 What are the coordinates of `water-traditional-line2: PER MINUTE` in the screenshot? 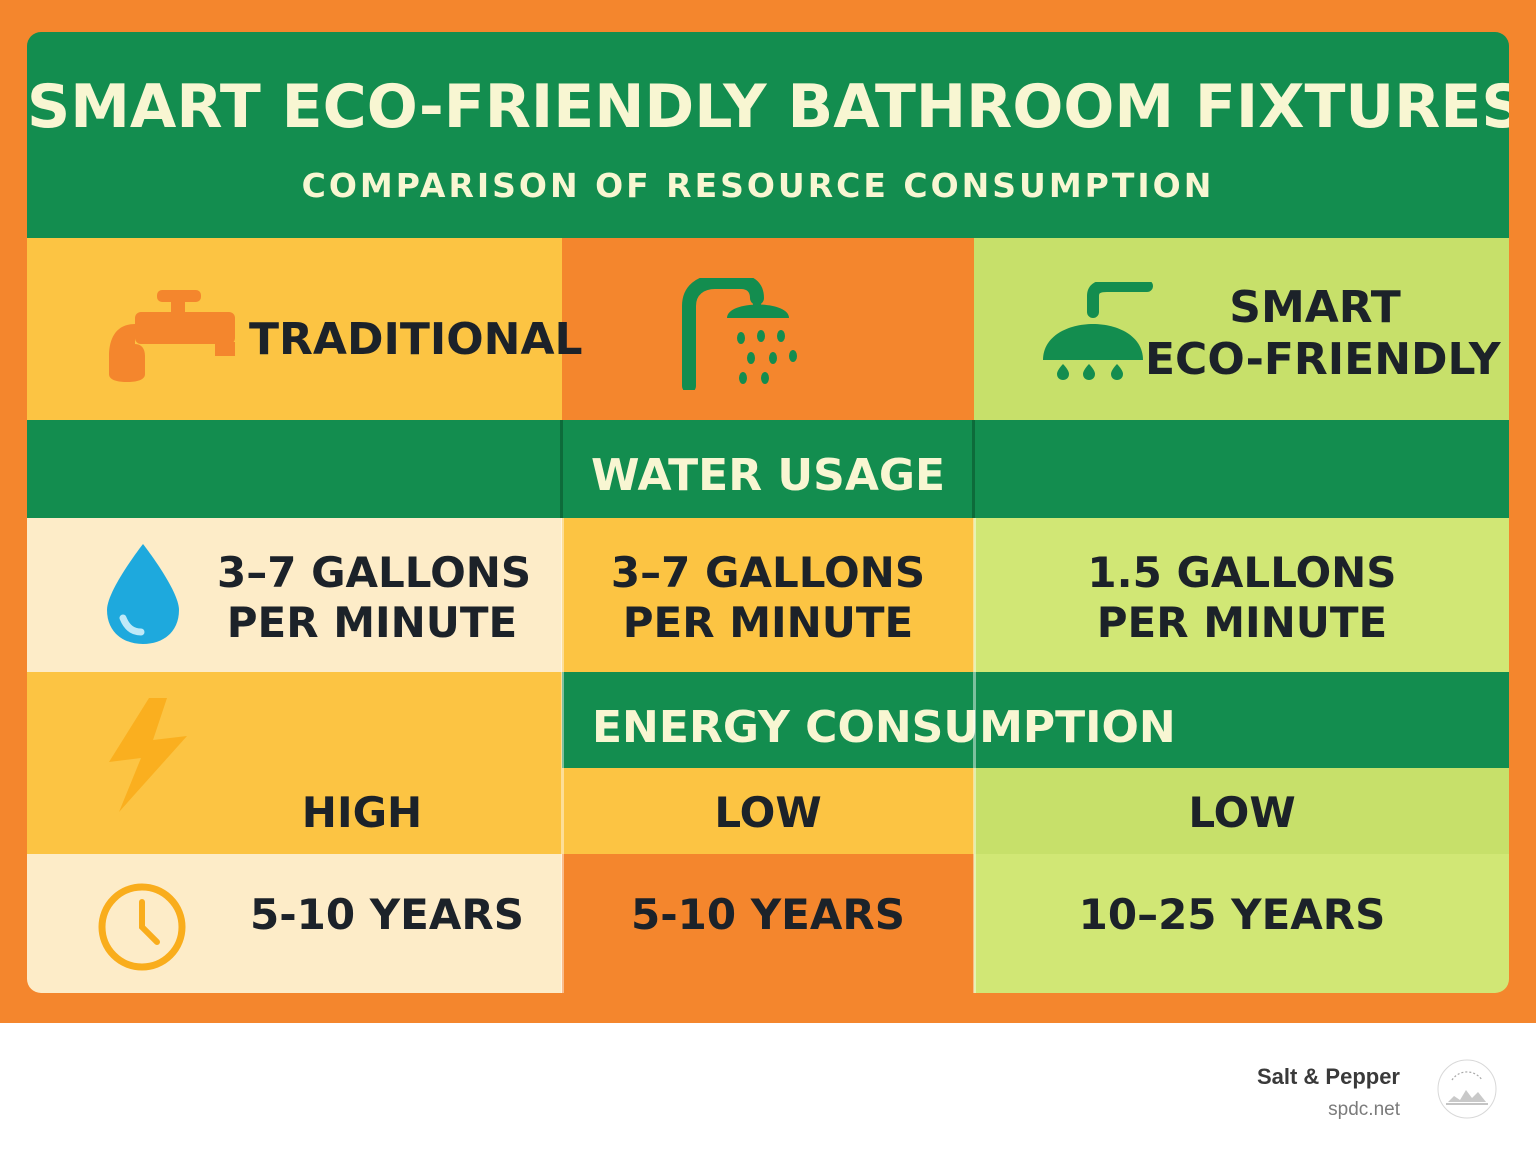 It's located at (372, 622).